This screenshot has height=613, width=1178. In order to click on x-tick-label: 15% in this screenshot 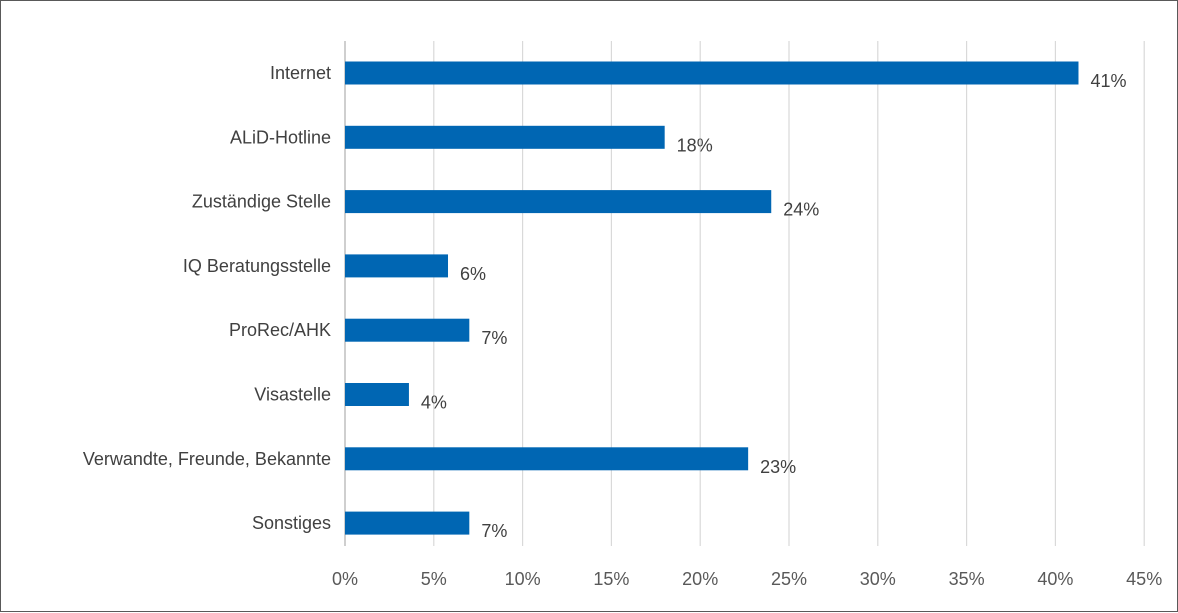, I will do `click(611, 579)`.